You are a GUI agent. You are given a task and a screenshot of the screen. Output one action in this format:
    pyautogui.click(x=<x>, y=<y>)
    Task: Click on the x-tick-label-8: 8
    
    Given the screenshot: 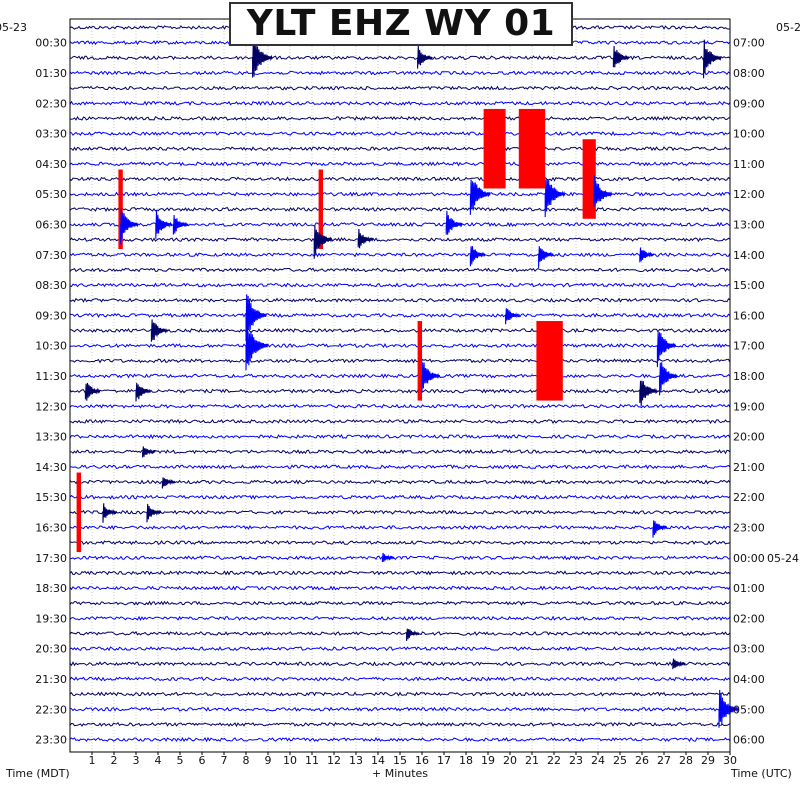 What is the action you would take?
    pyautogui.click(x=246, y=760)
    